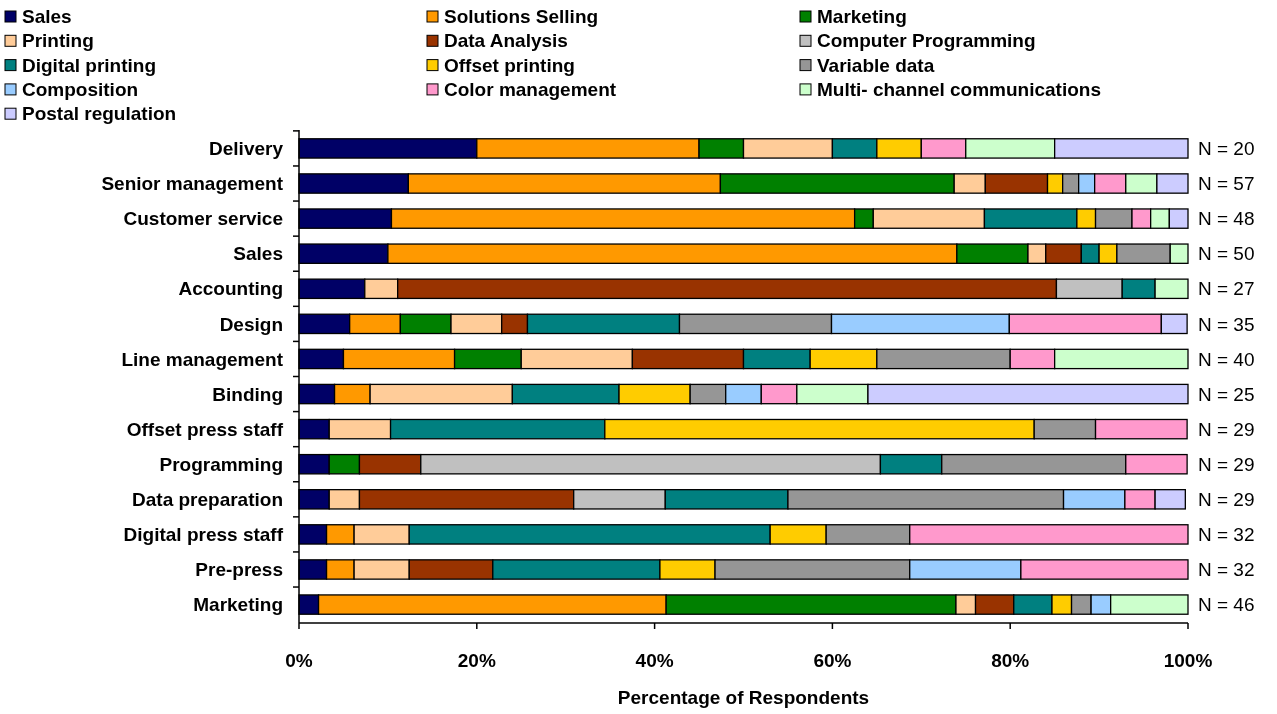 The image size is (1277, 714). What do you see at coordinates (476, 660) in the screenshot?
I see `x-tick-label: 20%` at bounding box center [476, 660].